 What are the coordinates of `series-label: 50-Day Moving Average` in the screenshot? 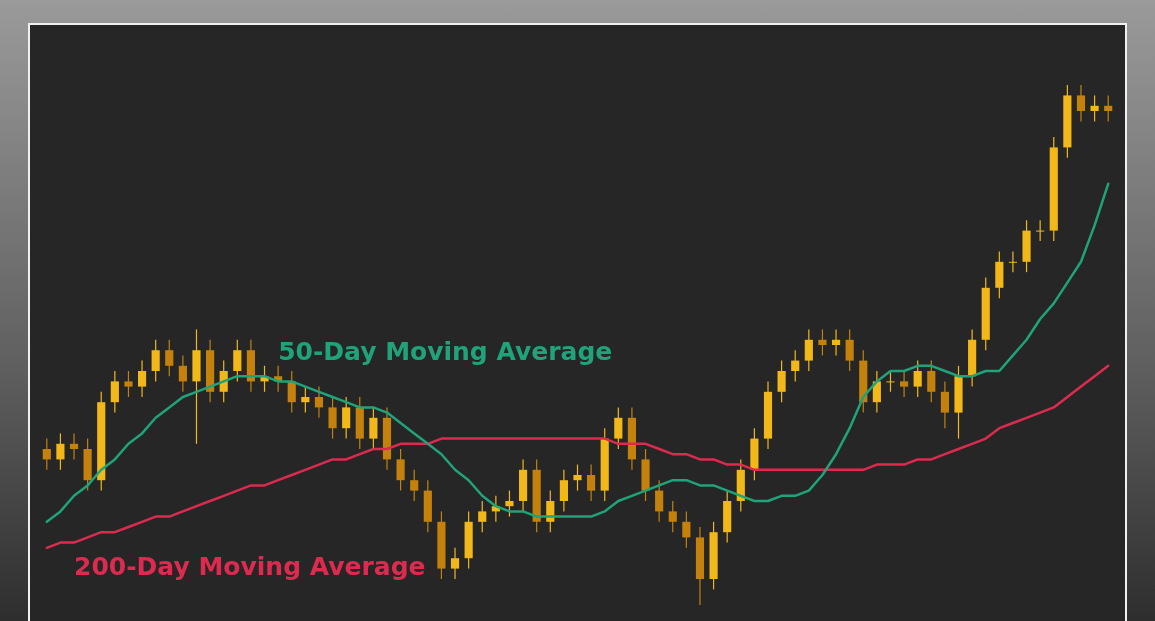 It's located at (445, 351).